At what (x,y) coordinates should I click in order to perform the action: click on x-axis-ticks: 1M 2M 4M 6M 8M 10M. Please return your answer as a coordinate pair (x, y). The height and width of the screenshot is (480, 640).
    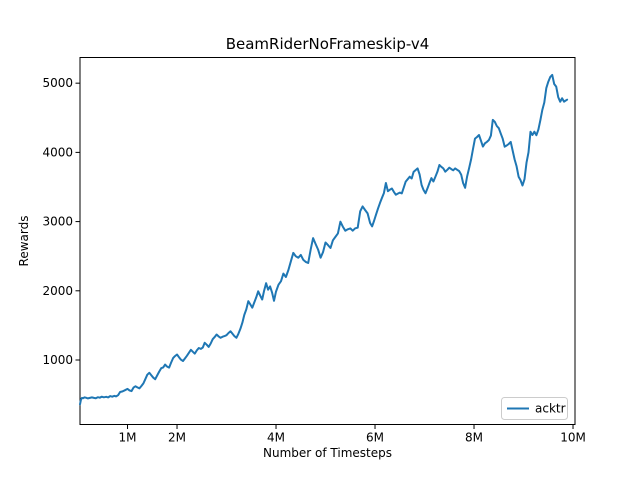
    Looking at the image, I should click on (352, 434).